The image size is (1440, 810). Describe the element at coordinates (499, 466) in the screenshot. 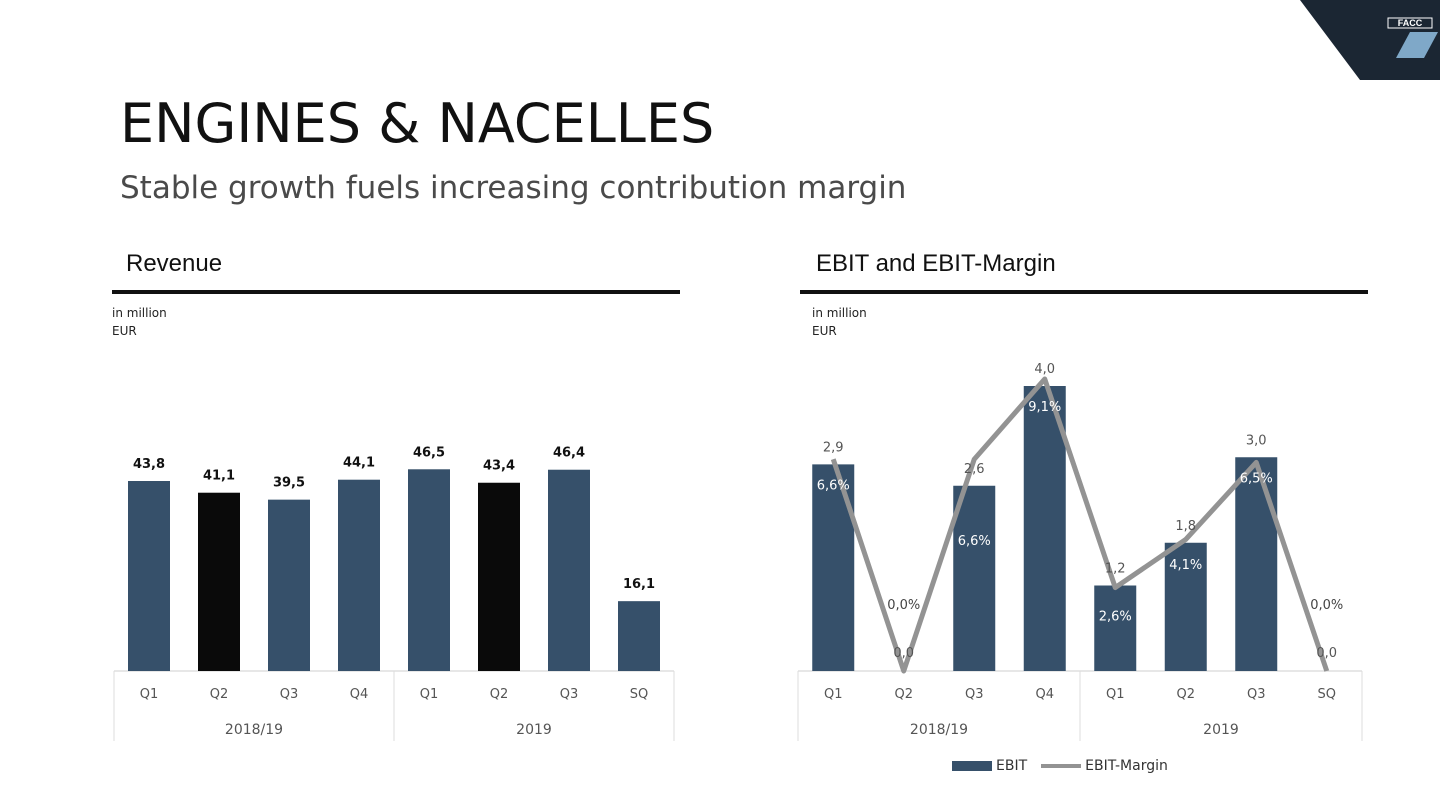

I see `revenue-data-label: 43,4` at that location.